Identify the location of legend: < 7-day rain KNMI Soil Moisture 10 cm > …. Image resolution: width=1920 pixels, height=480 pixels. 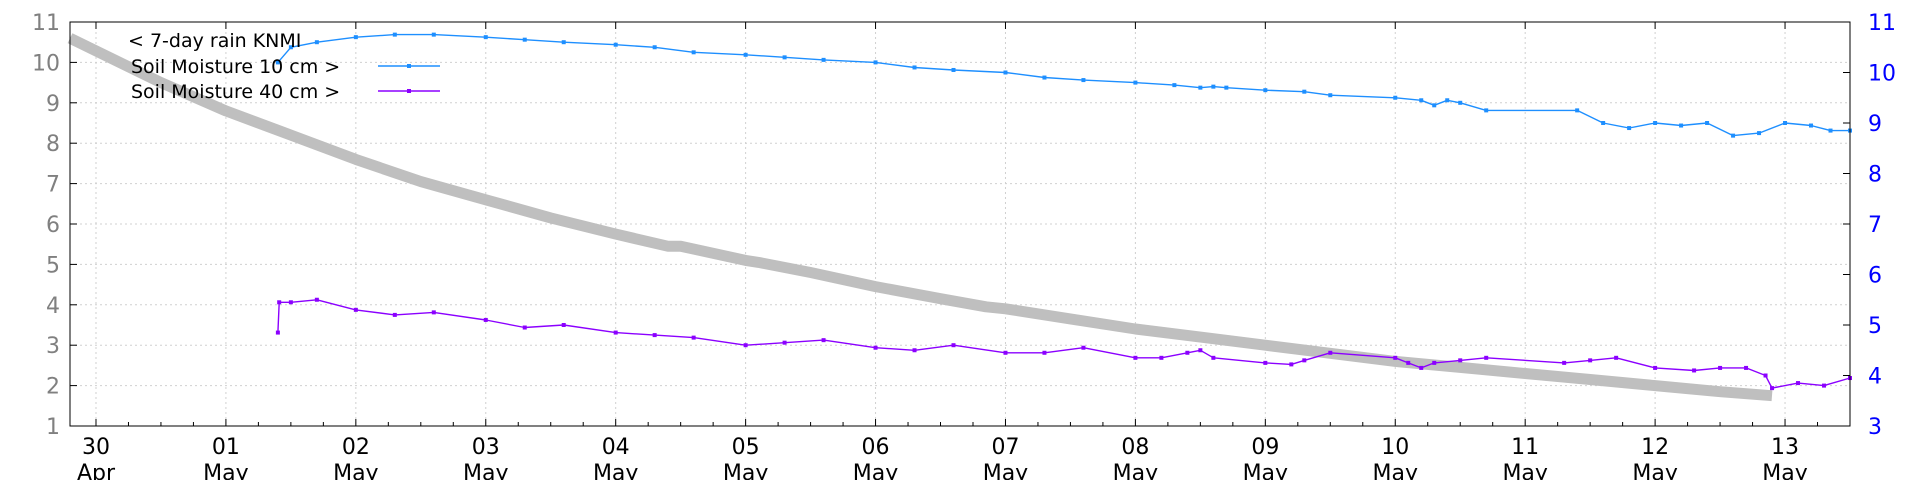
(284, 66).